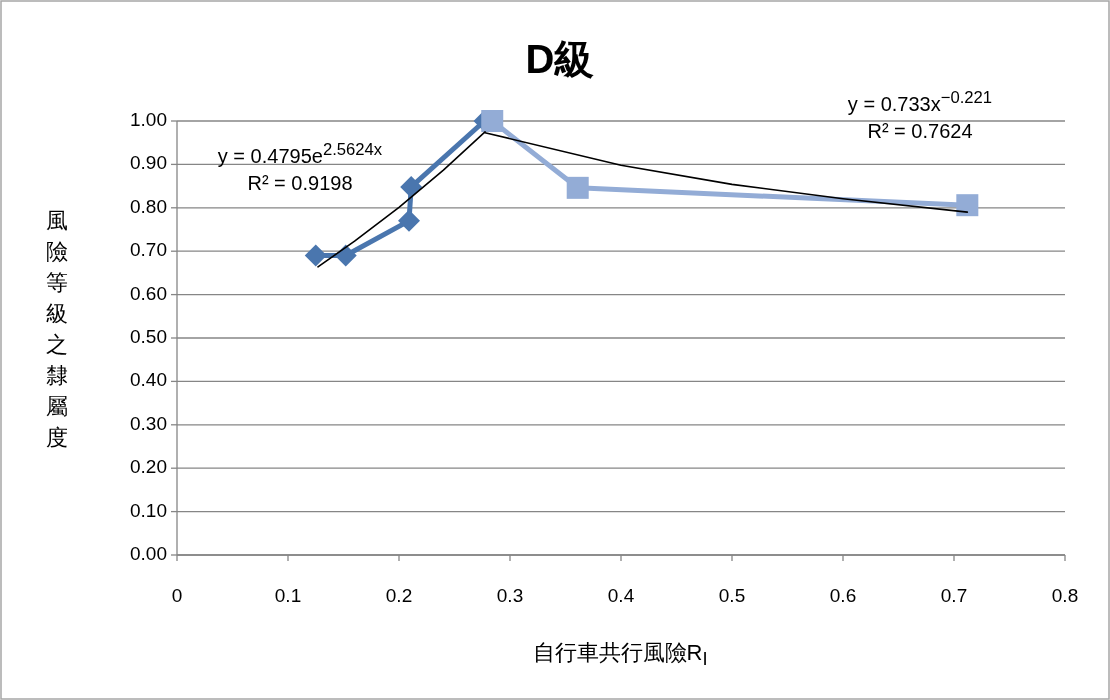 This screenshot has height=700, width=1110. Describe the element at coordinates (954, 596) in the screenshot. I see `x-tick-label: 0.7` at that location.